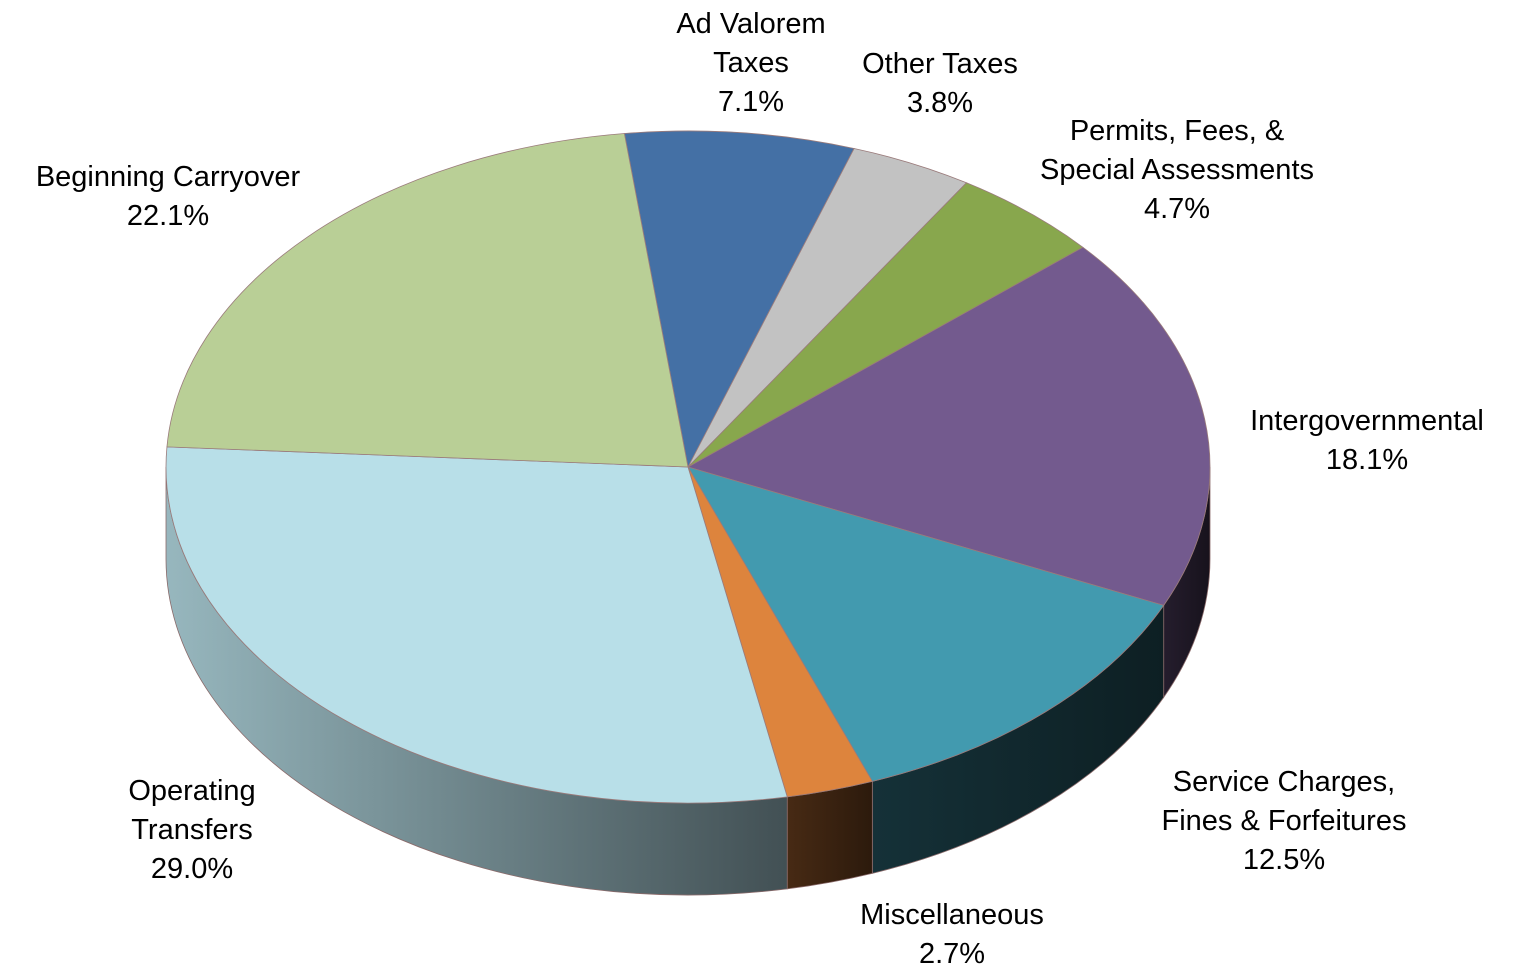  I want to click on slice-name-label: Service Charges,, so click(1284, 782).